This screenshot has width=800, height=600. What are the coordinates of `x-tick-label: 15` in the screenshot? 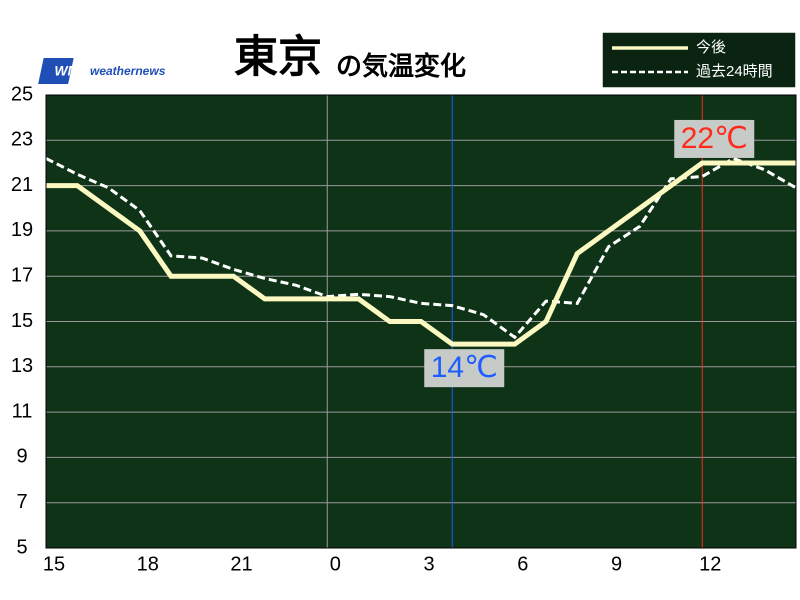 It's located at (54, 564).